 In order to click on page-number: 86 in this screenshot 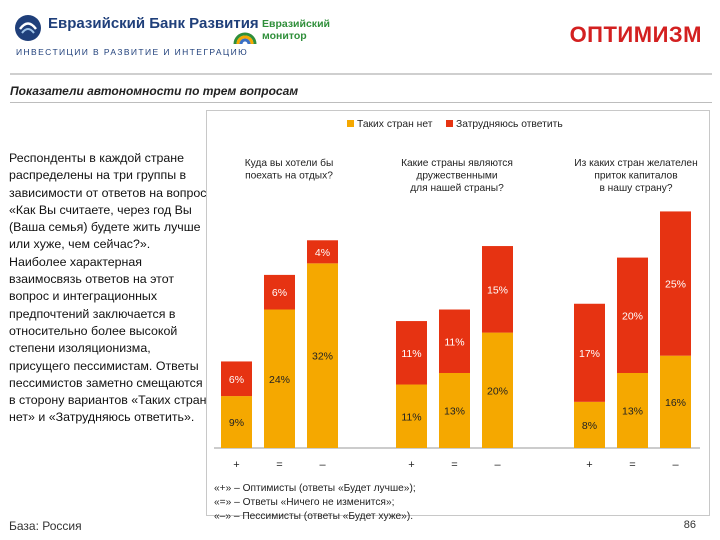, I will do `click(689, 525)`.